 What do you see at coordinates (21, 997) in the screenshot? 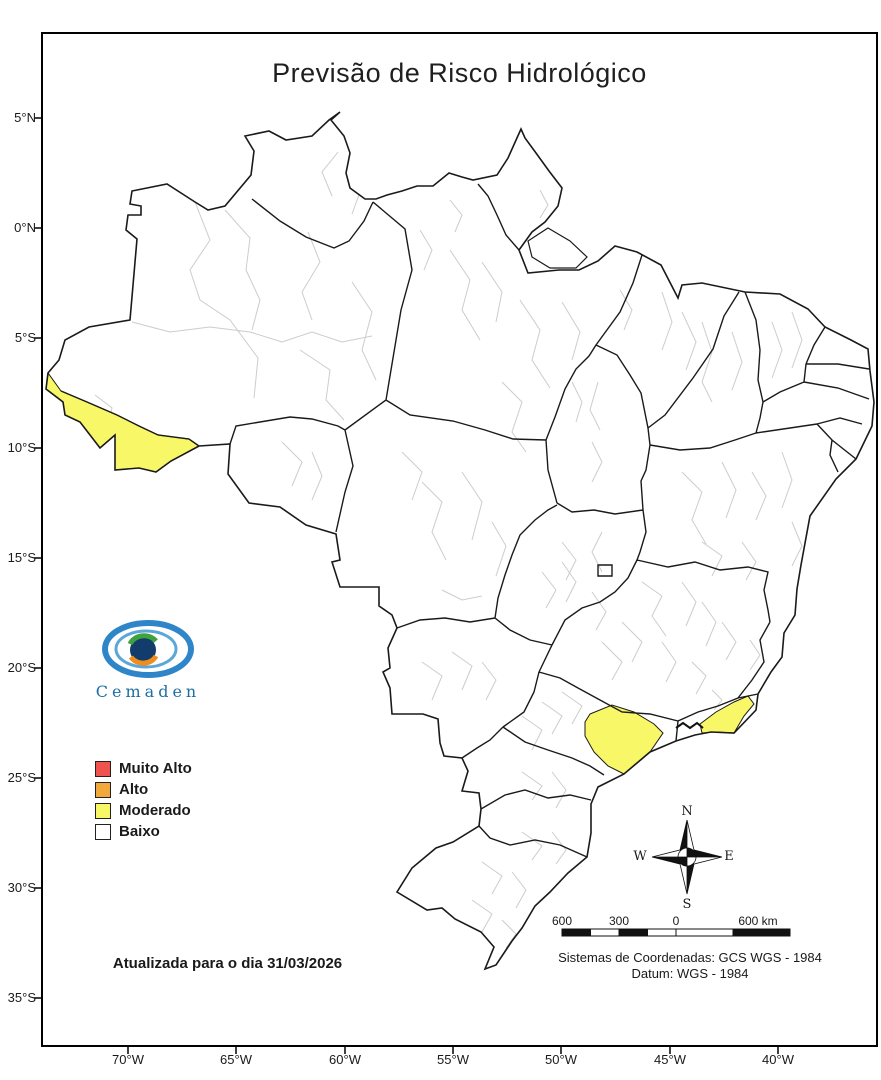
I see `lat-label: 35°S` at bounding box center [21, 997].